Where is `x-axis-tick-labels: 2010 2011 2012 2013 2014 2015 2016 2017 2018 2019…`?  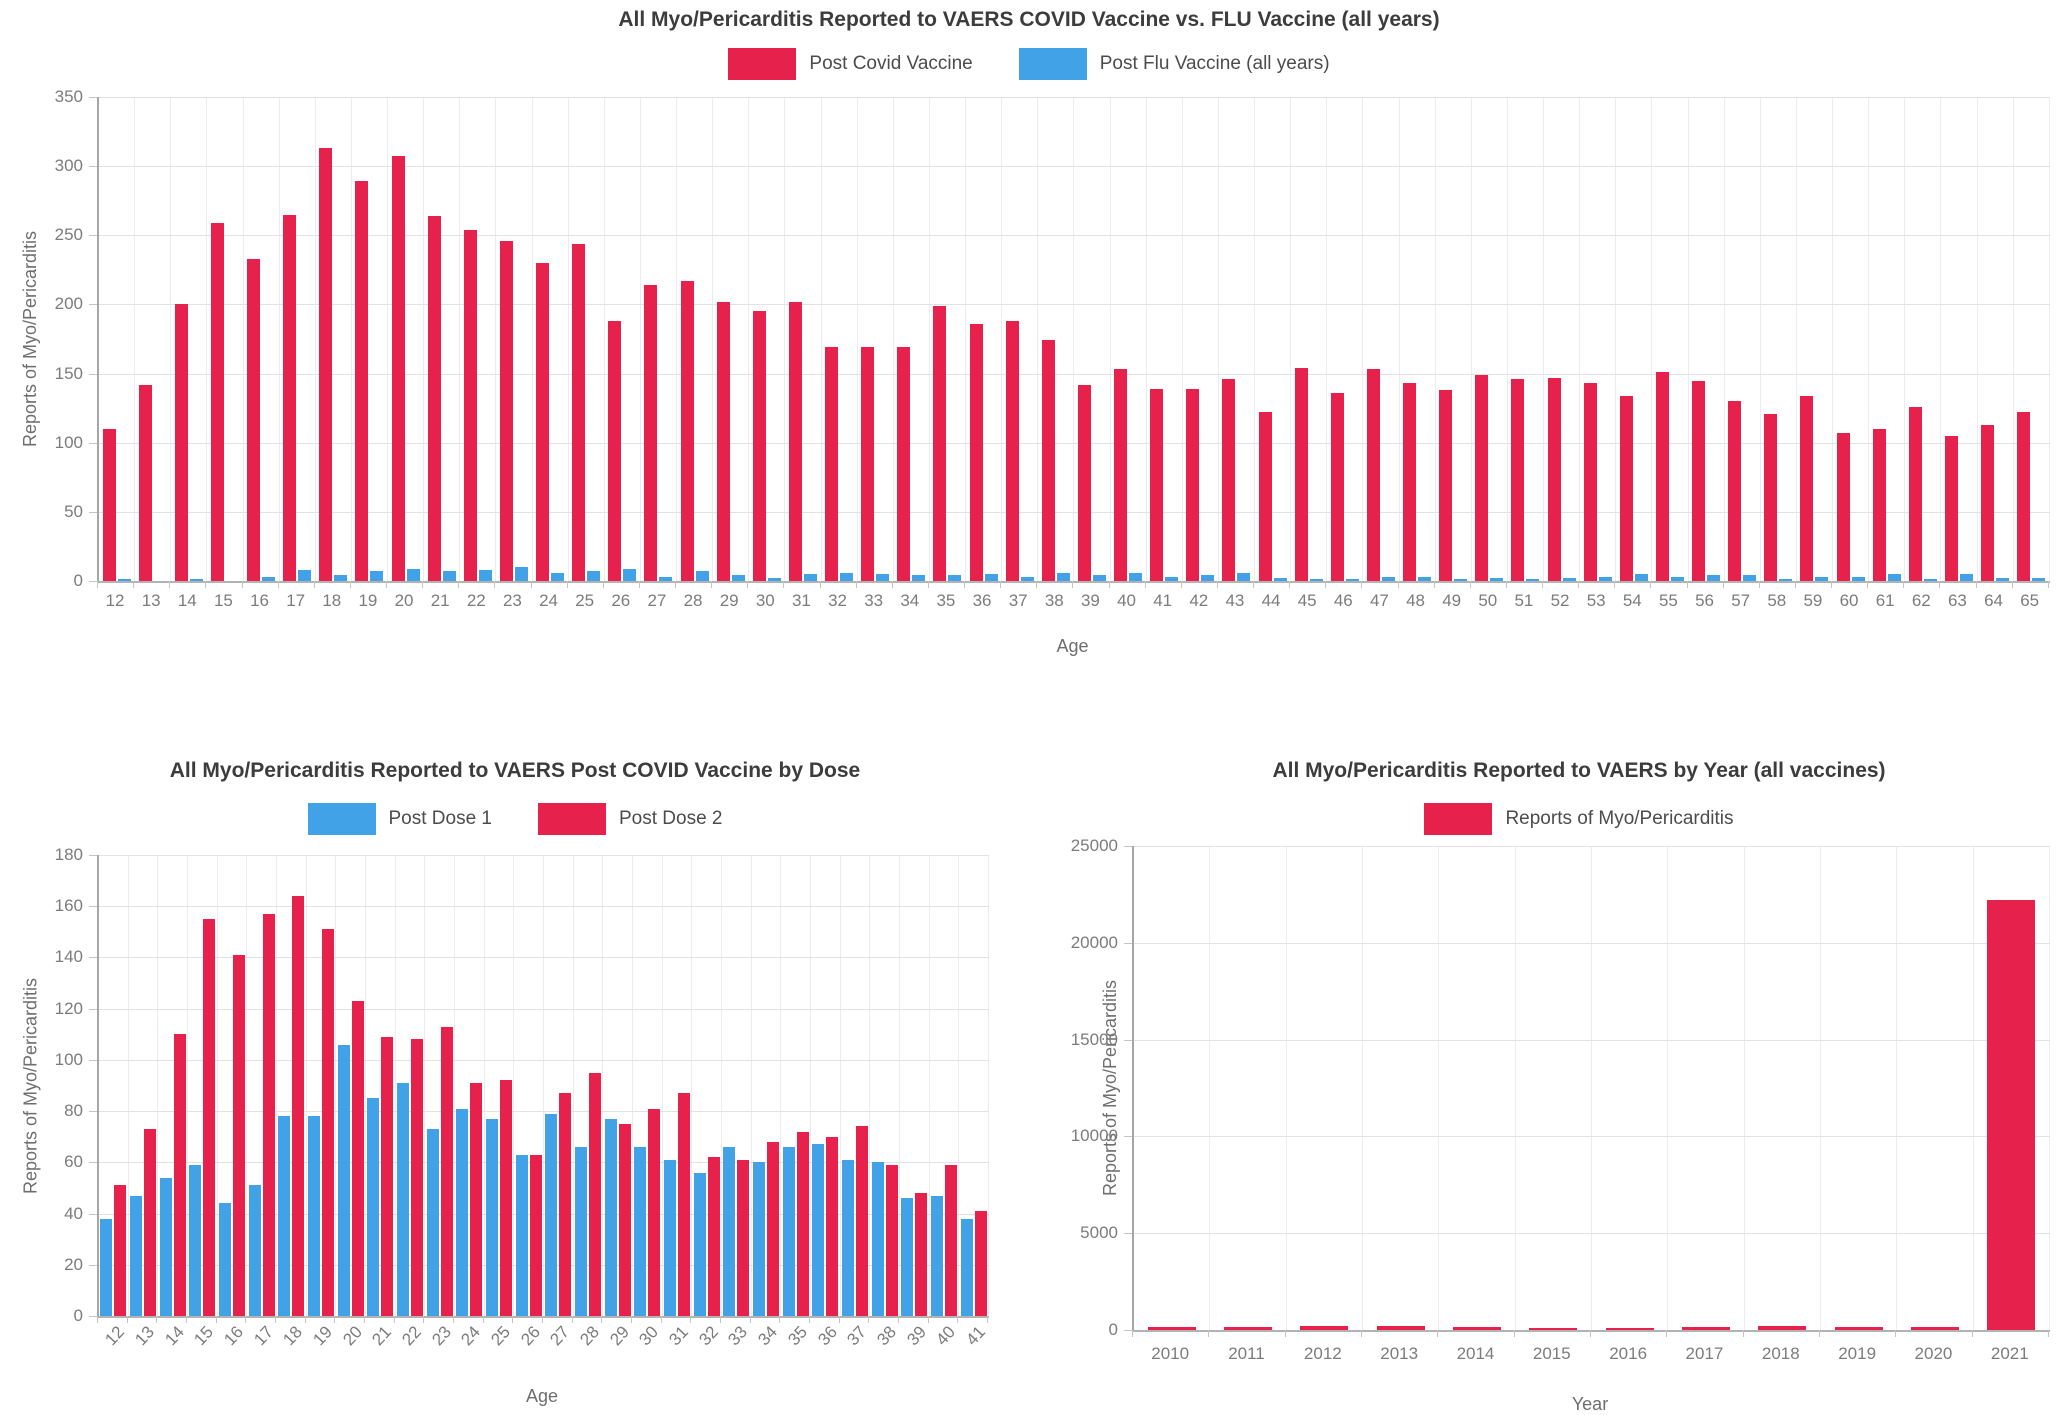
x-axis-tick-labels: 2010 2011 2012 2013 2014 2015 2016 2017 2018 2019… is located at coordinates (1590, 1354).